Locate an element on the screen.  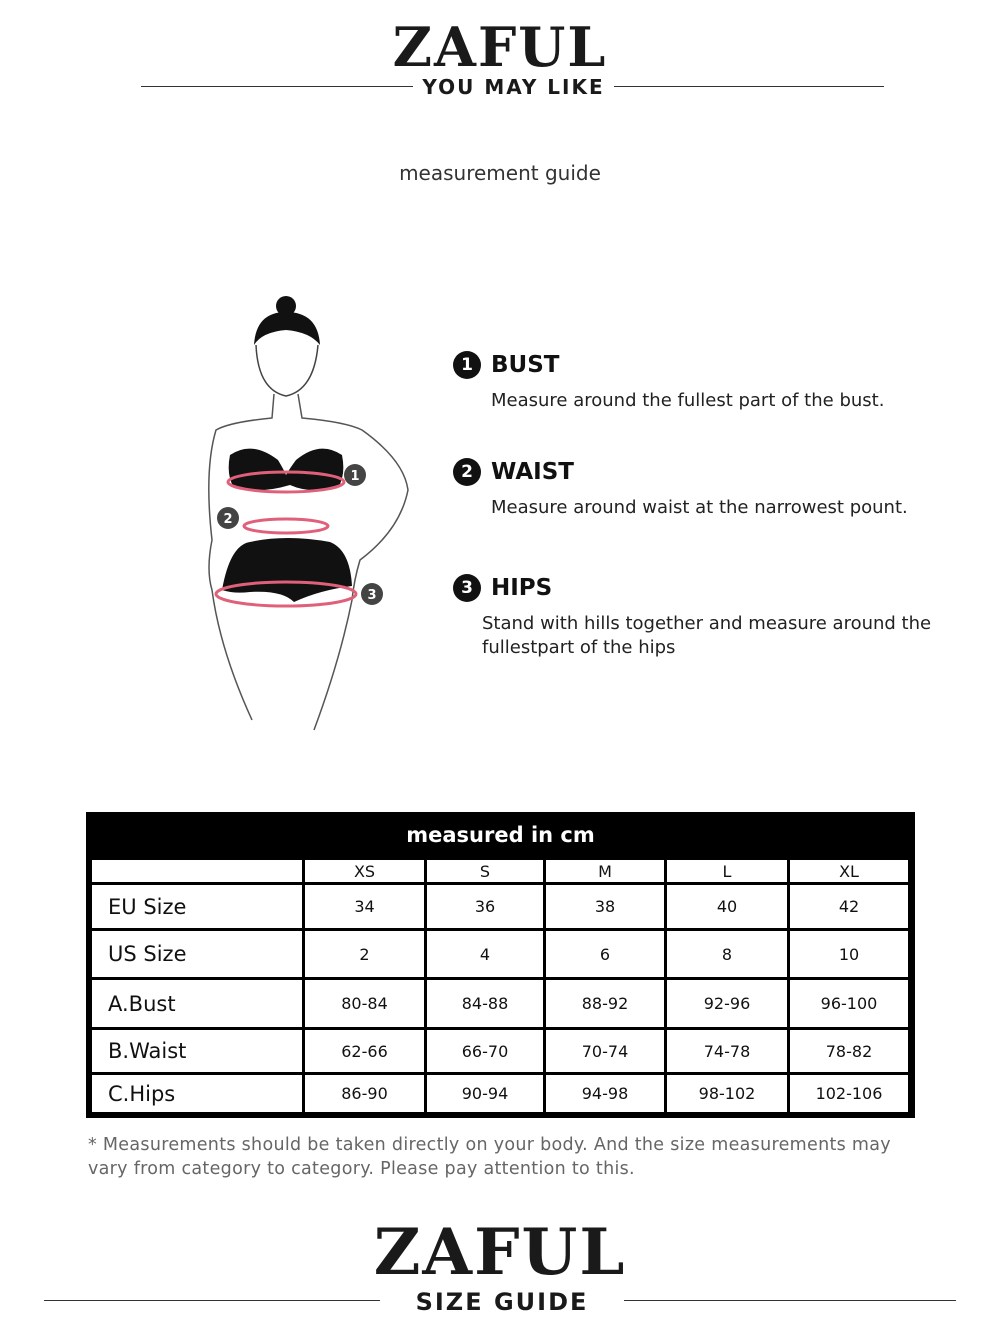
row-label: A.Bust is located at coordinates (197, 1003).